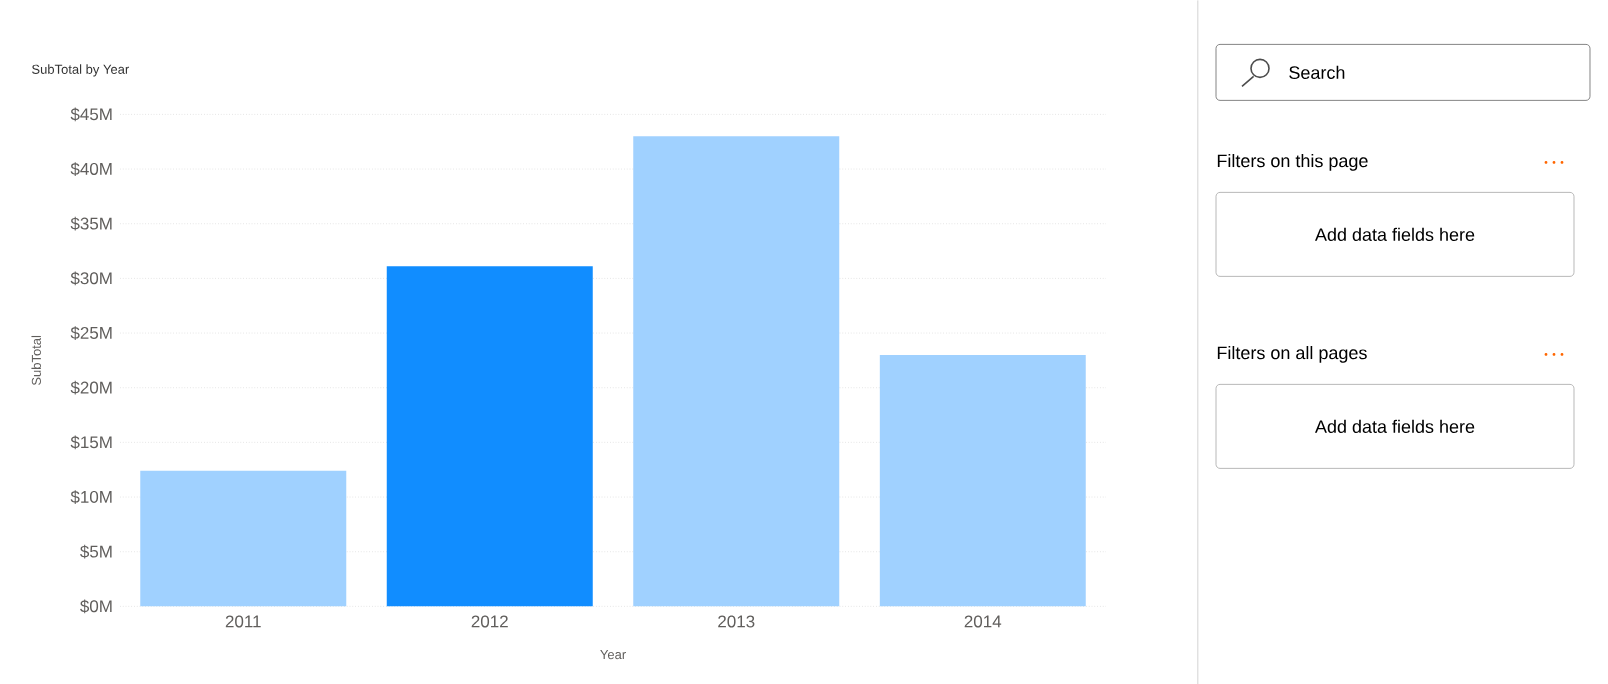 The image size is (1608, 684). I want to click on y-tick-label: $20M, so click(91, 387).